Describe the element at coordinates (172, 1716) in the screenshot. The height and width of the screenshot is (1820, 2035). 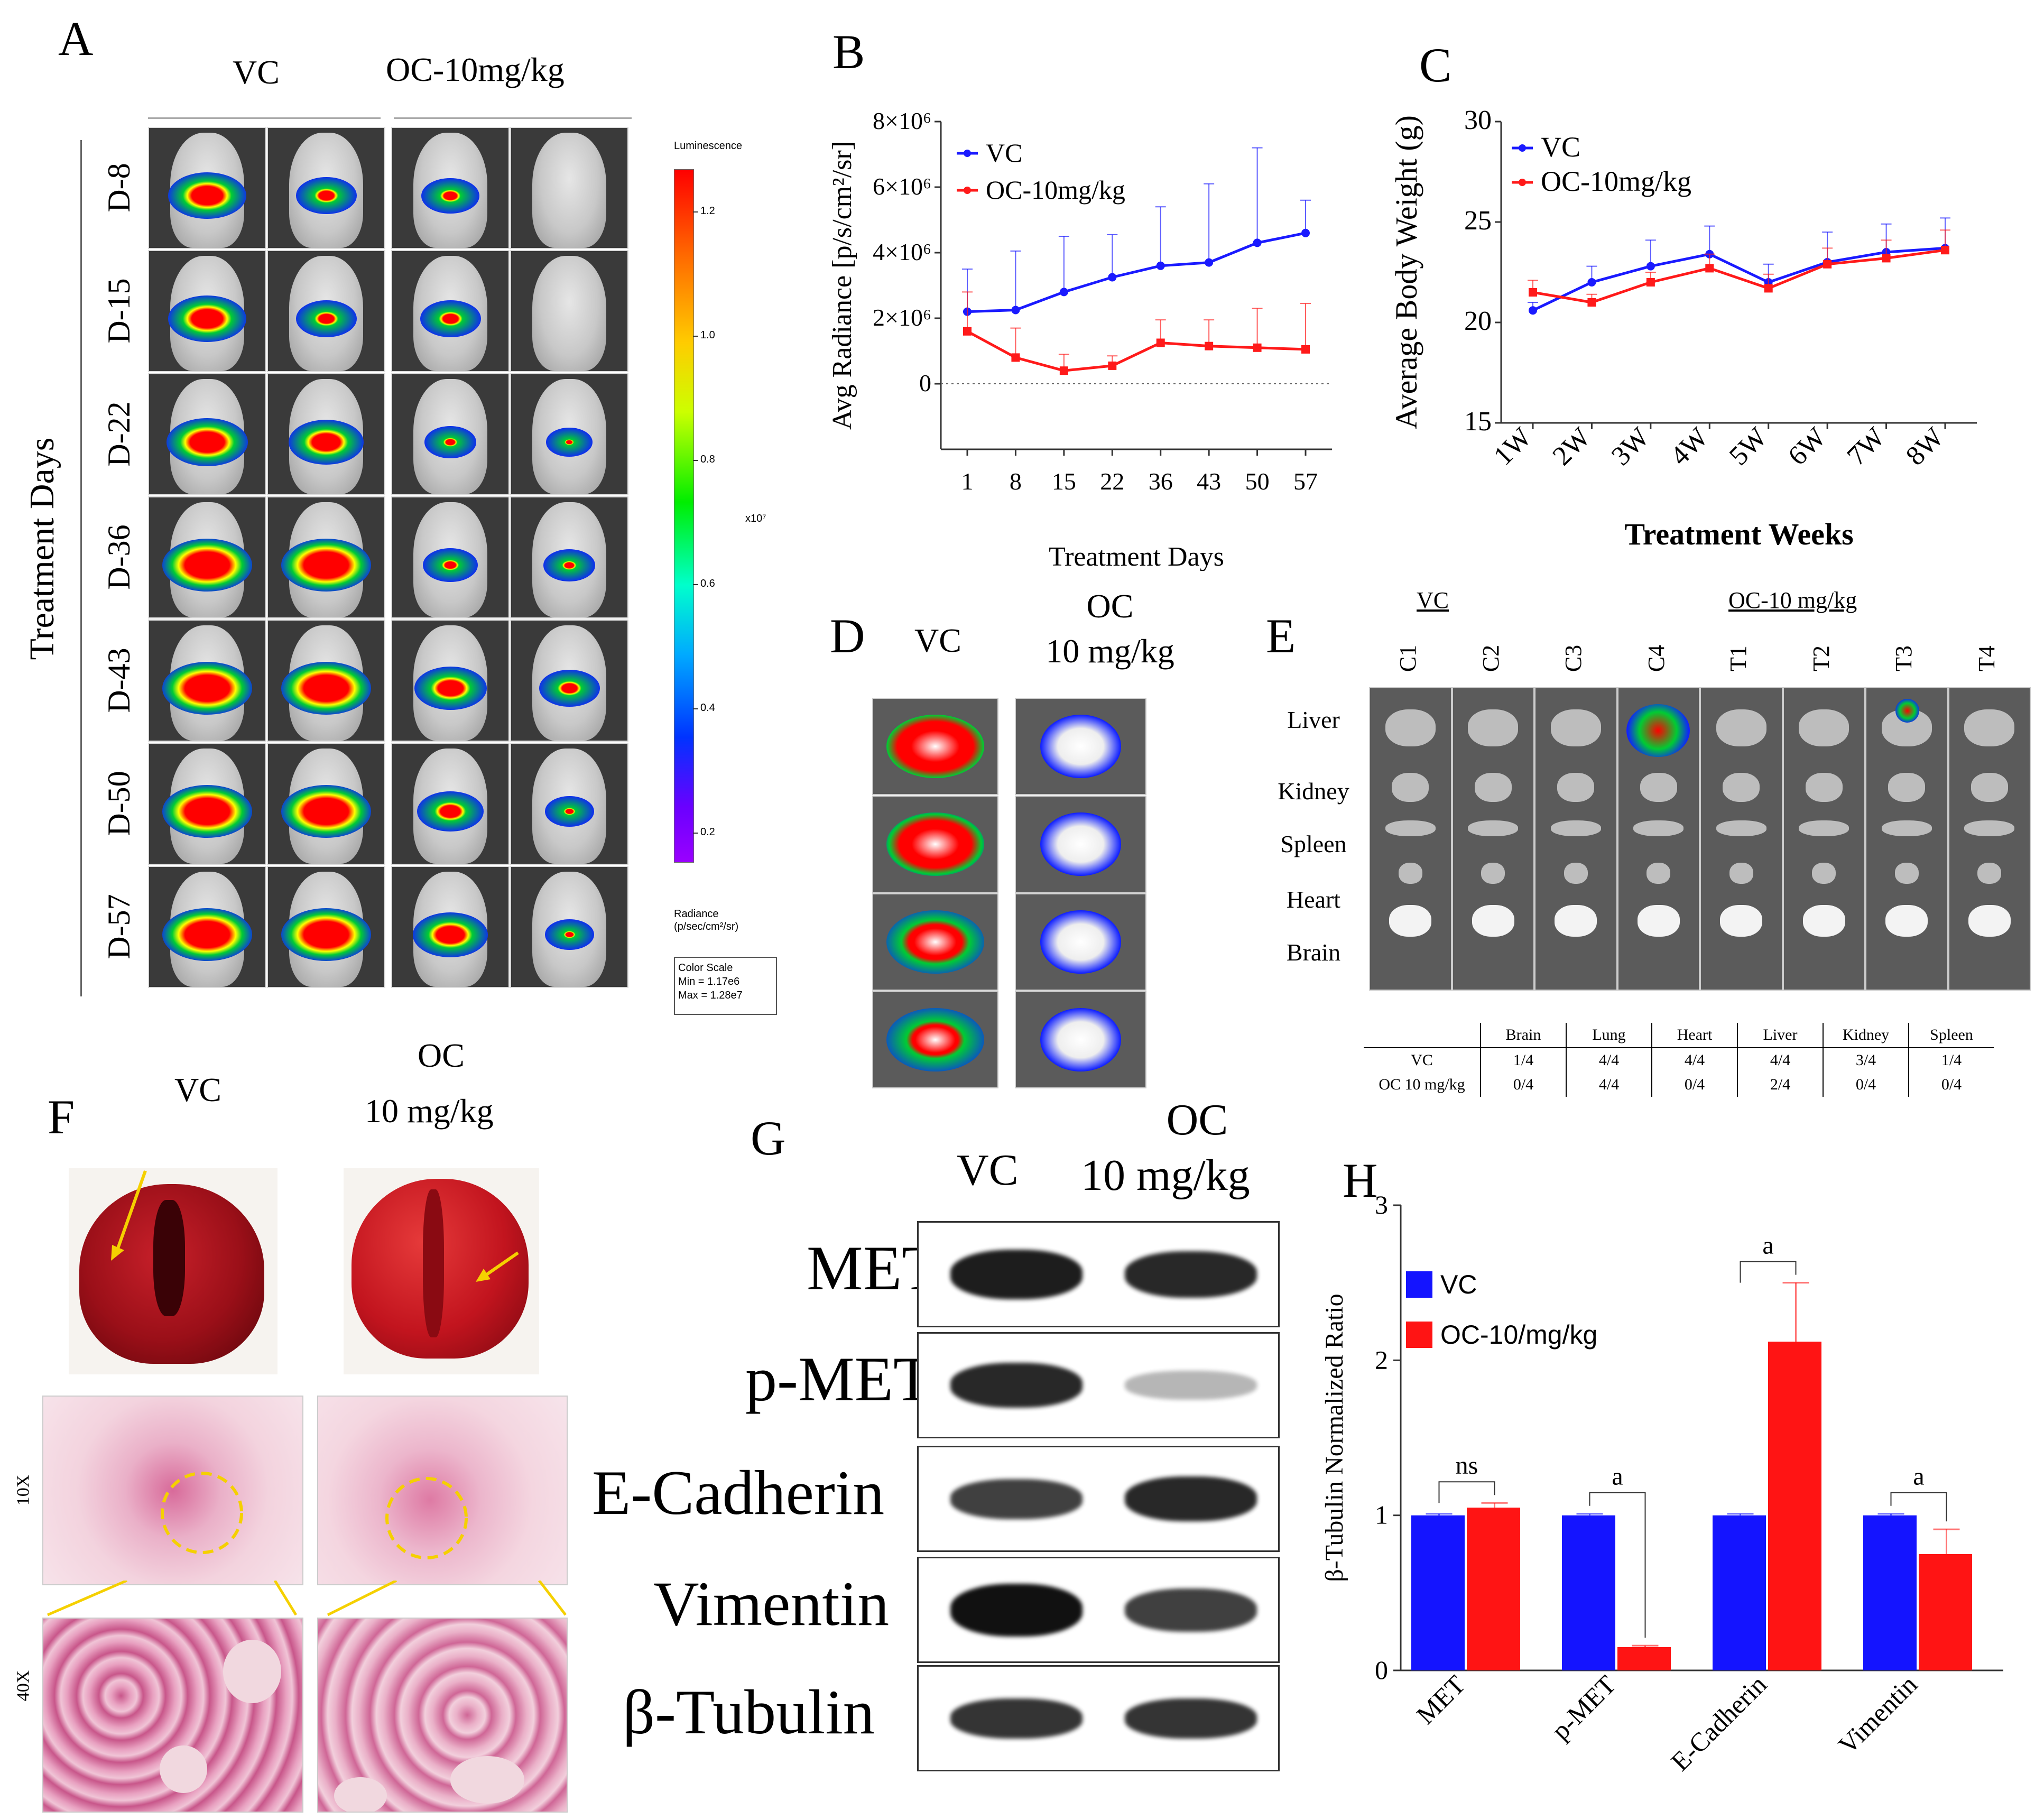
I see `histology-vc-40x` at that location.